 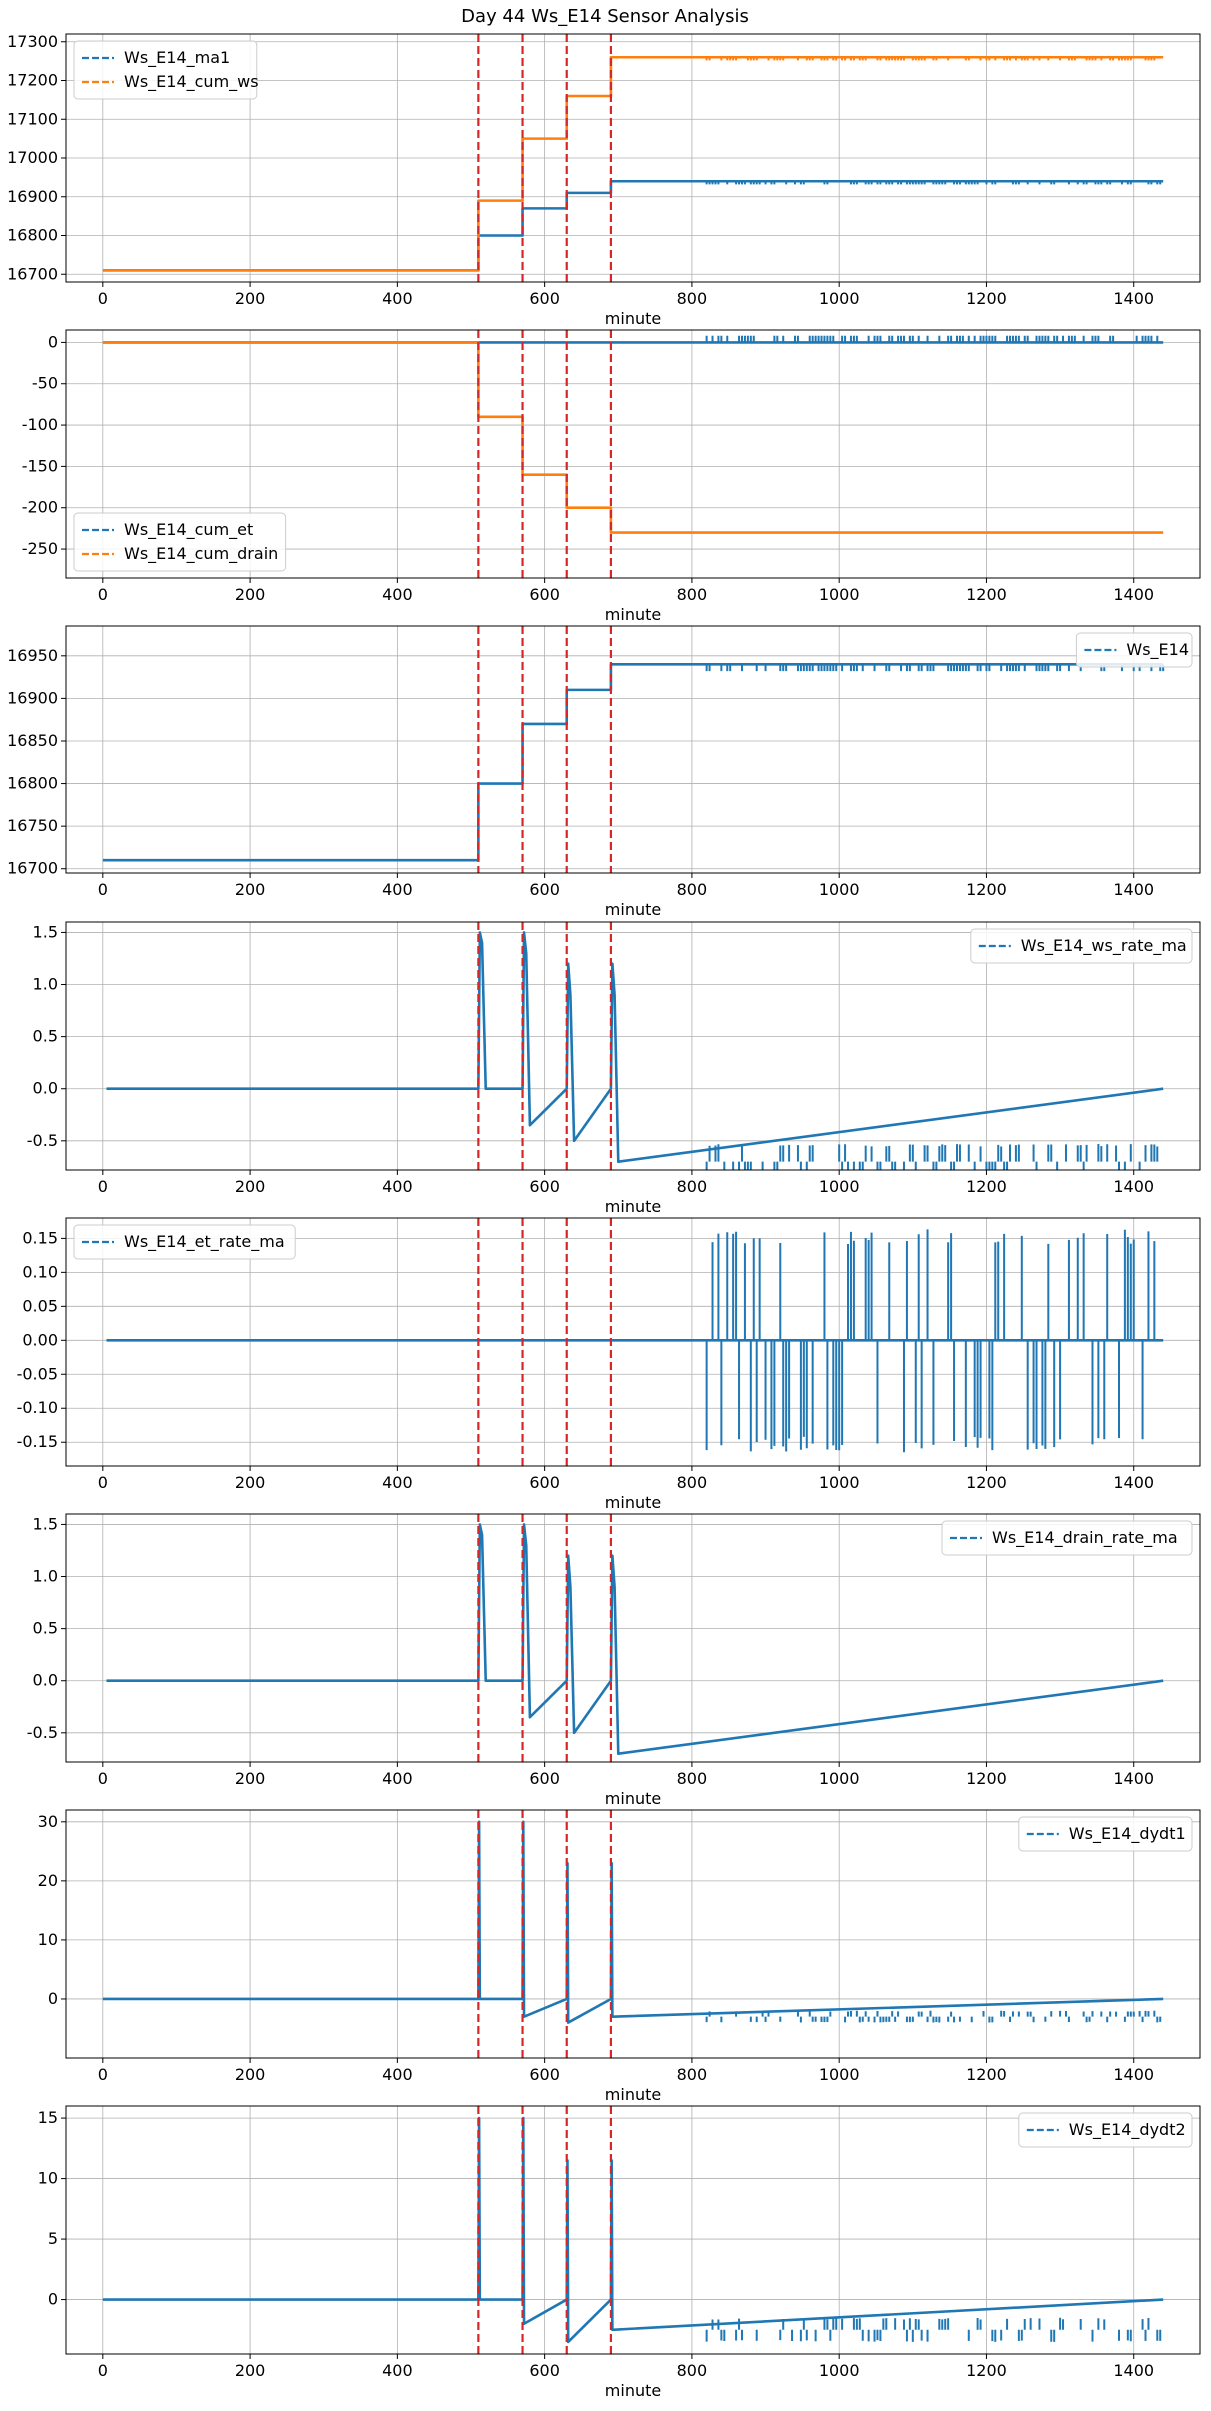 What do you see at coordinates (48, 1880) in the screenshot?
I see `y-tick-label: 20` at bounding box center [48, 1880].